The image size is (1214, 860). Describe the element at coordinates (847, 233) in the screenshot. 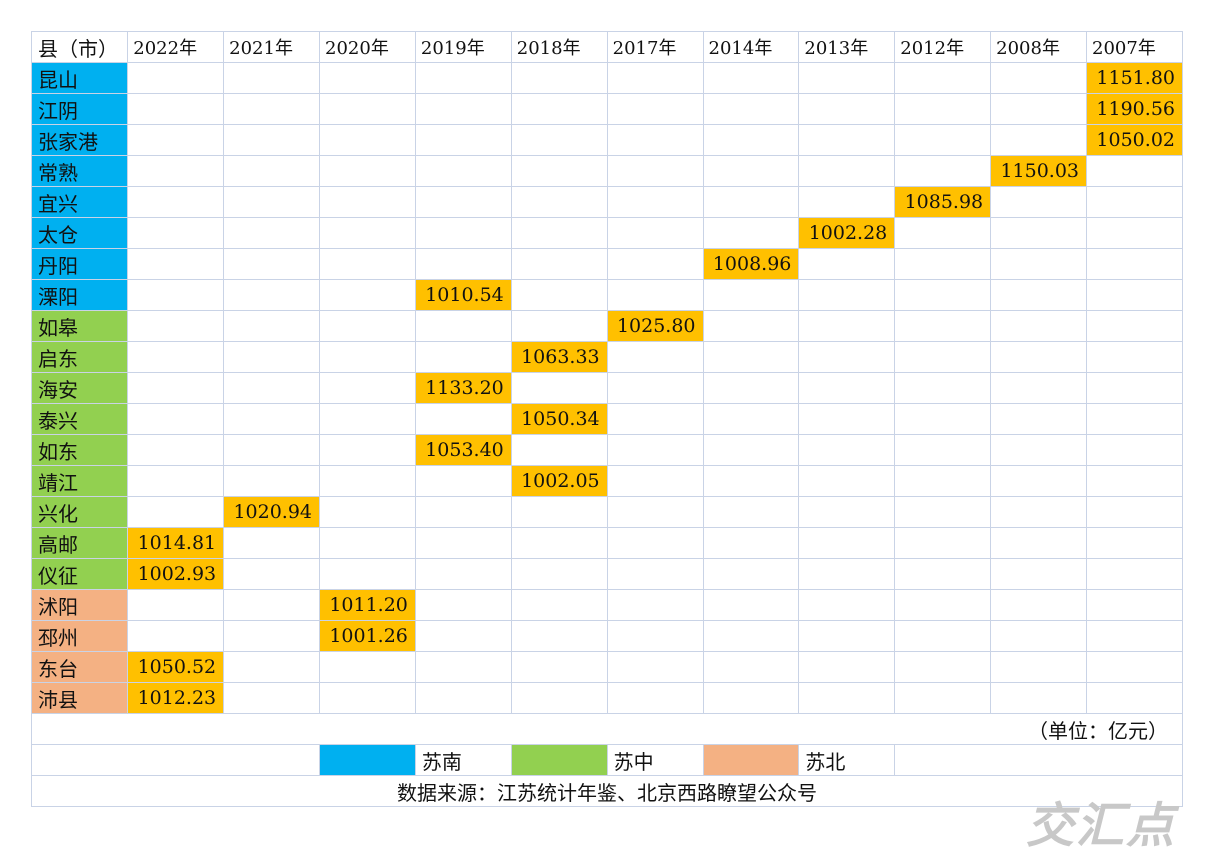

I see `gdp-value-cell: 1002.28` at that location.